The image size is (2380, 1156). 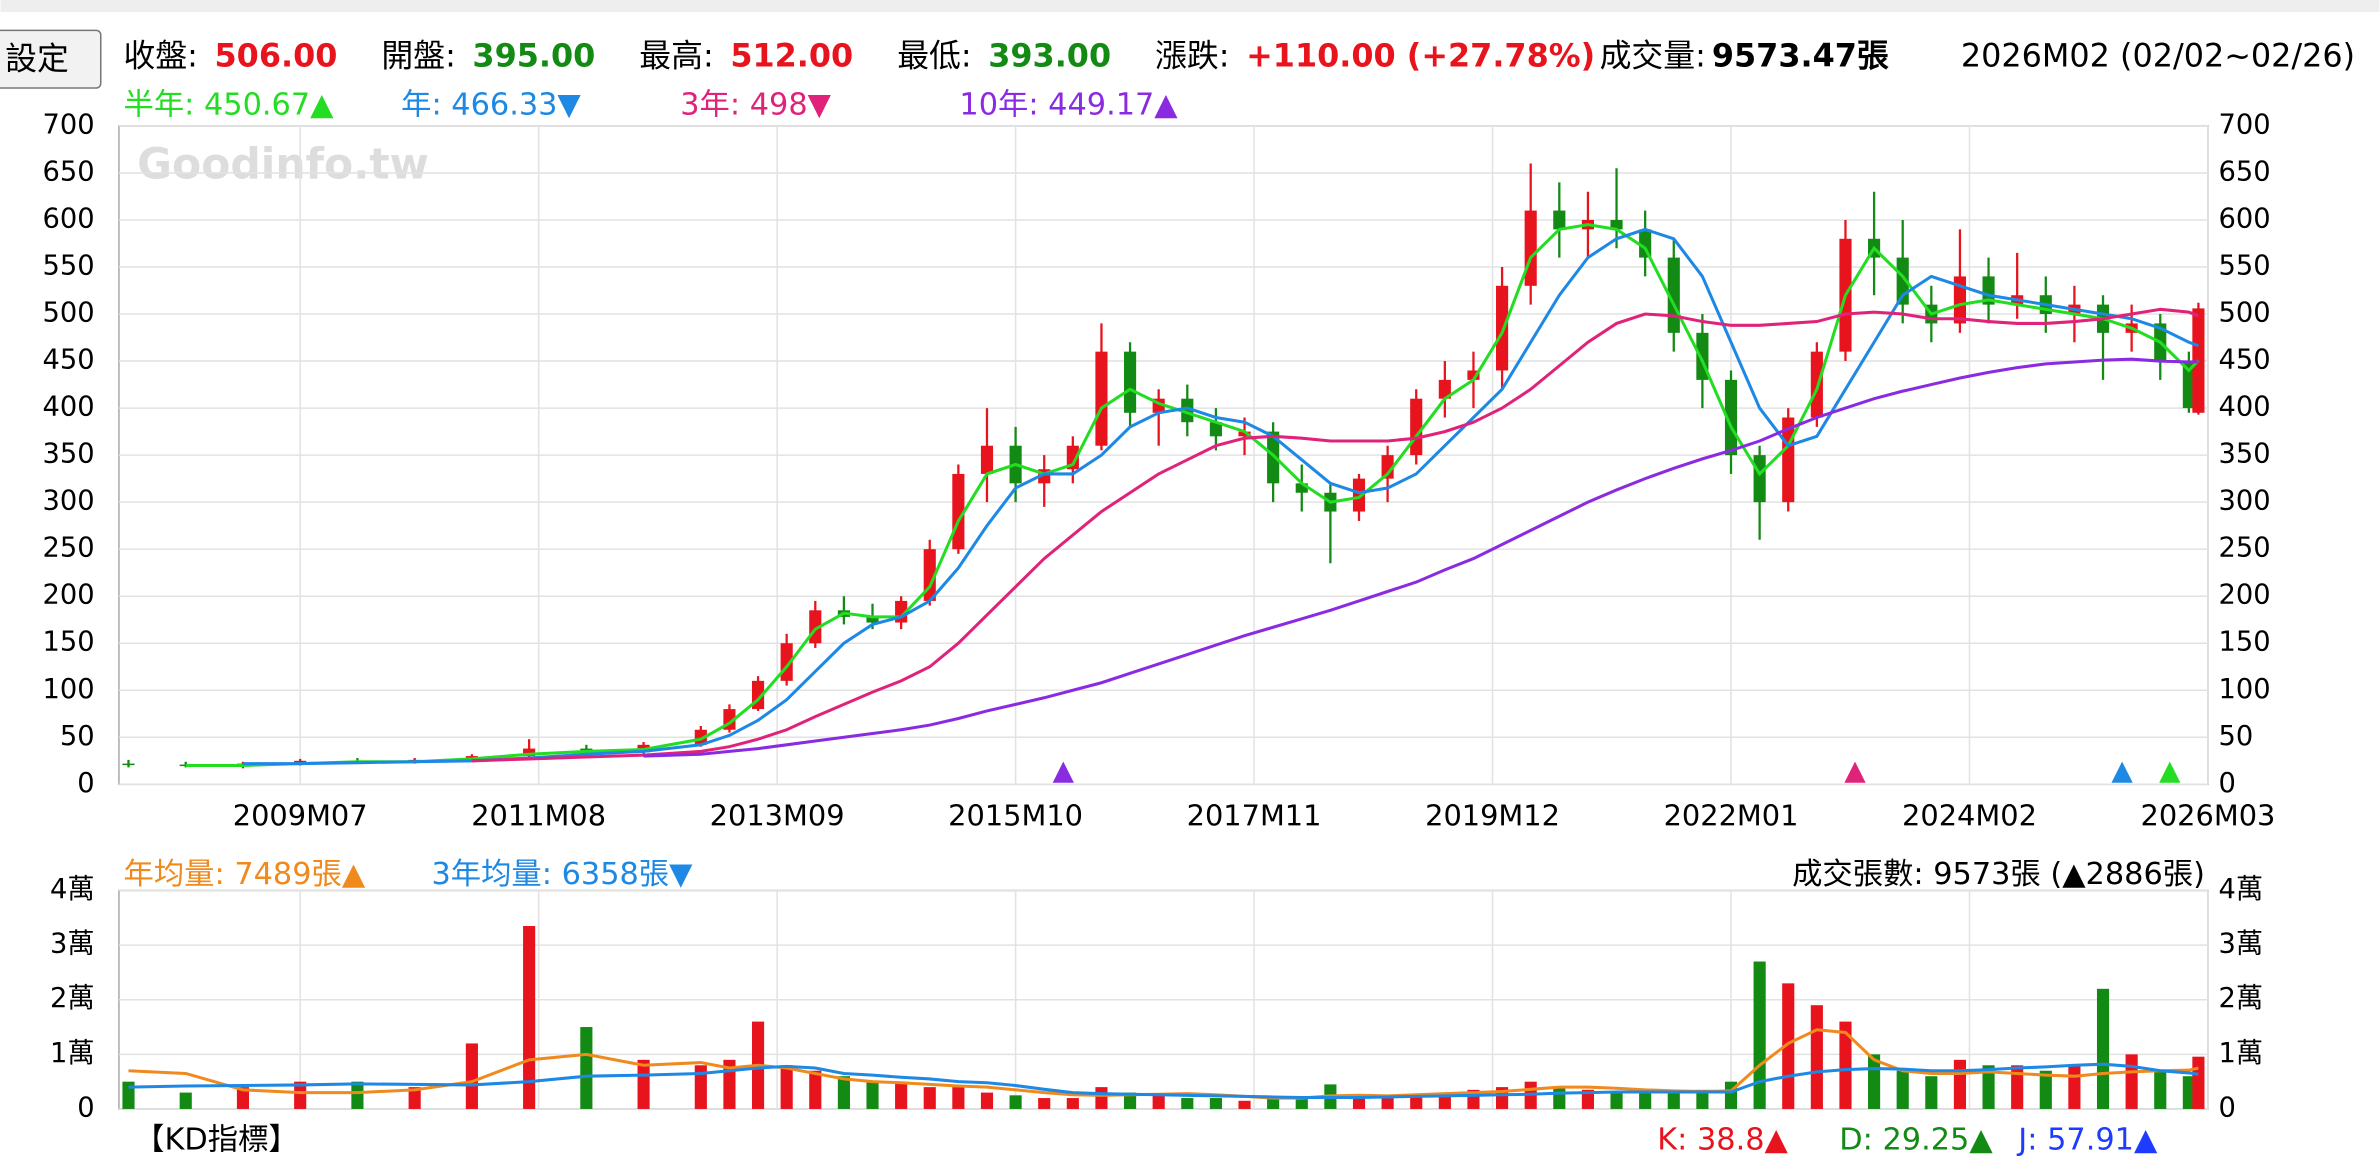 I want to click on ma-line, so click(x=1163, y=1064).